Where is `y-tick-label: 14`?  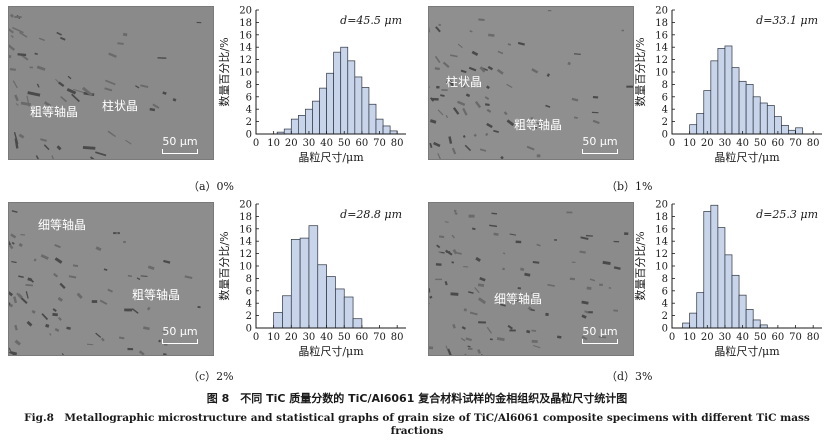 y-tick-label: 14 is located at coordinates (661, 242).